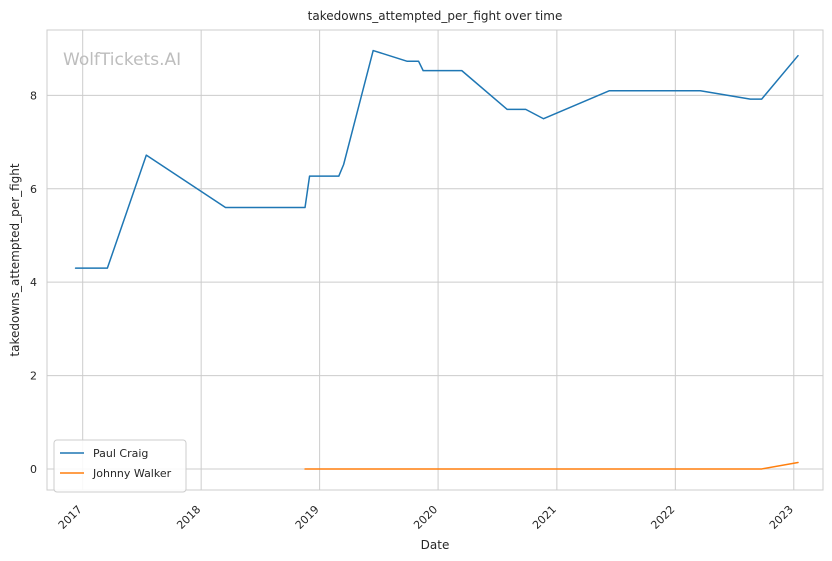 This screenshot has height=561, width=832. What do you see at coordinates (132, 473) in the screenshot?
I see `legend-entry: Johnny Walker` at bounding box center [132, 473].